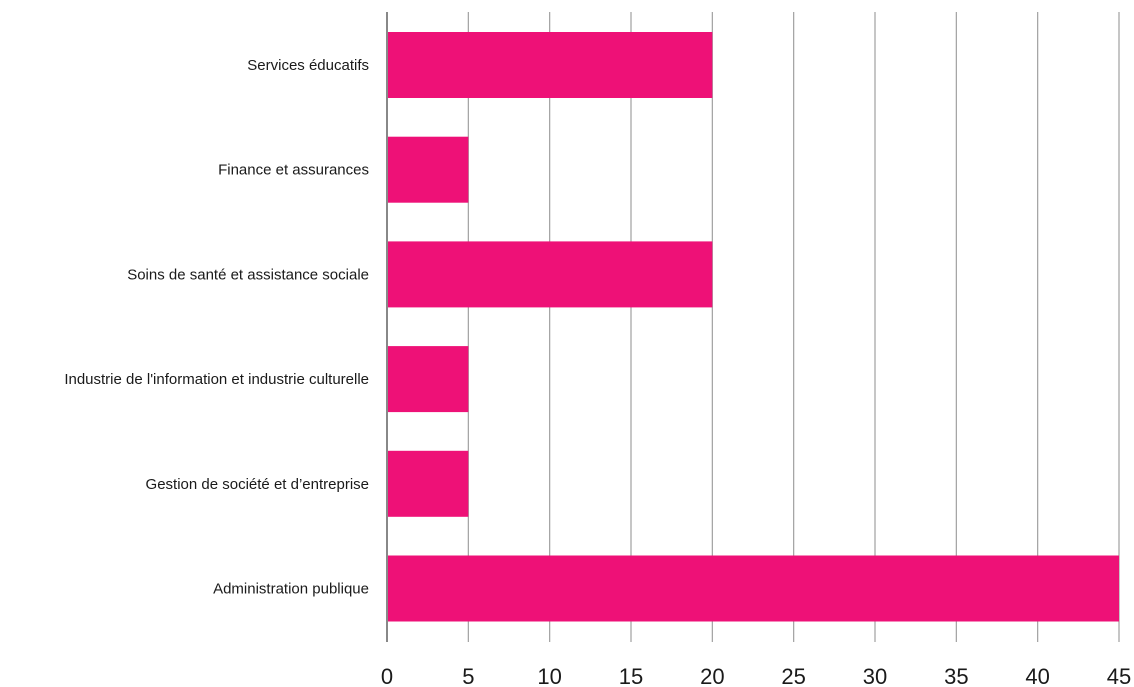 The image size is (1134, 687). I want to click on x-tick-label: 10, so click(549, 675).